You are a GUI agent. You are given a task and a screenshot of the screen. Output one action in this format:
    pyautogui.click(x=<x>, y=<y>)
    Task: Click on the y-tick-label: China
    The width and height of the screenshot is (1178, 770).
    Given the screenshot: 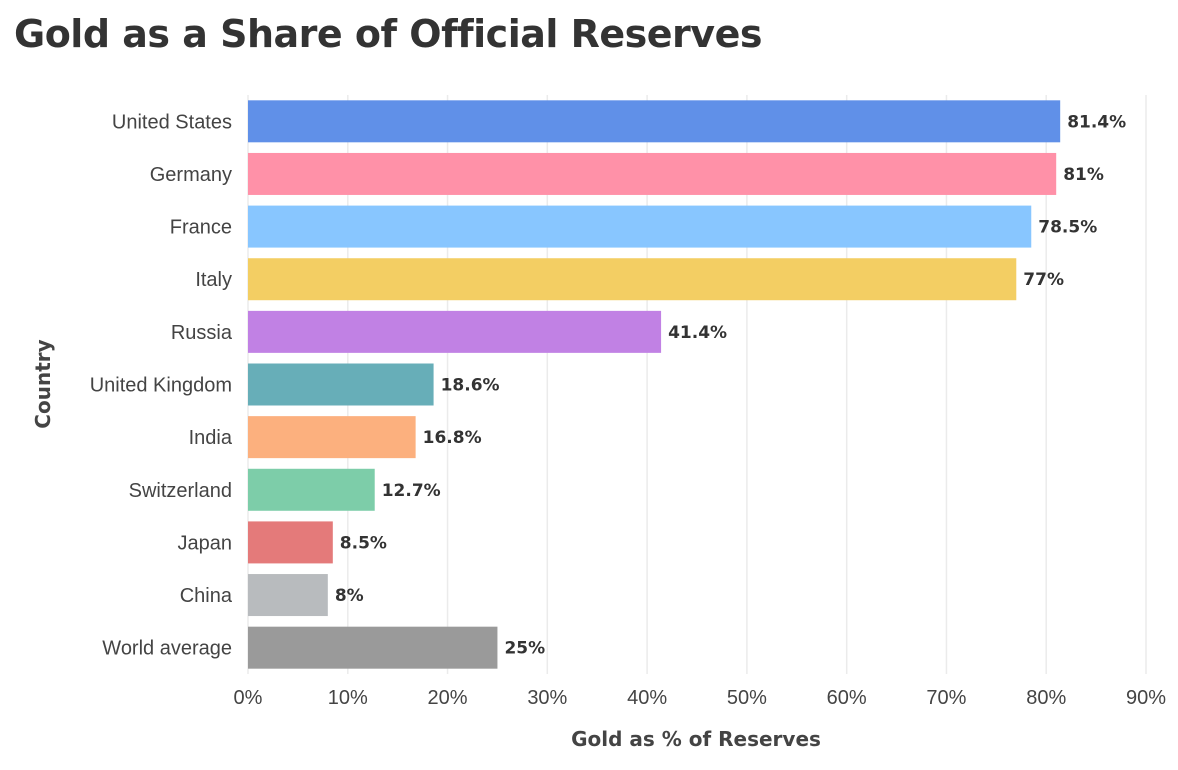 What is the action you would take?
    pyautogui.click(x=206, y=596)
    